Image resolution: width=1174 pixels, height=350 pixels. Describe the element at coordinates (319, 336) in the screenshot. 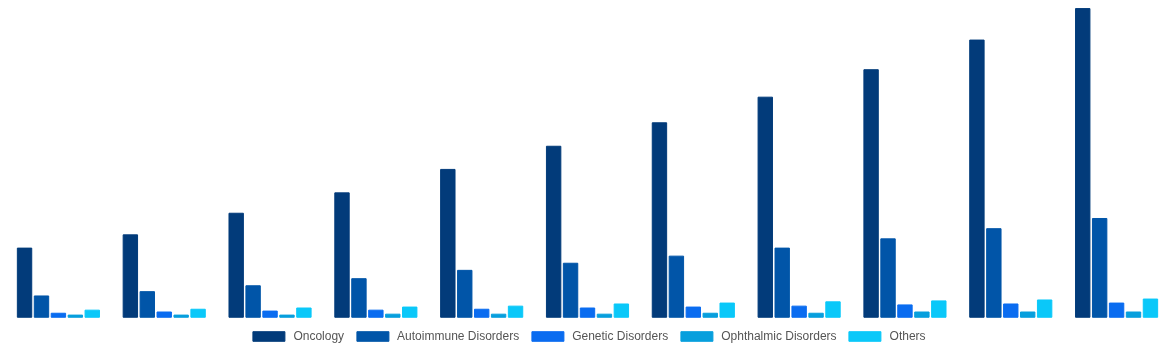

I see `legend-label: Oncology` at that location.